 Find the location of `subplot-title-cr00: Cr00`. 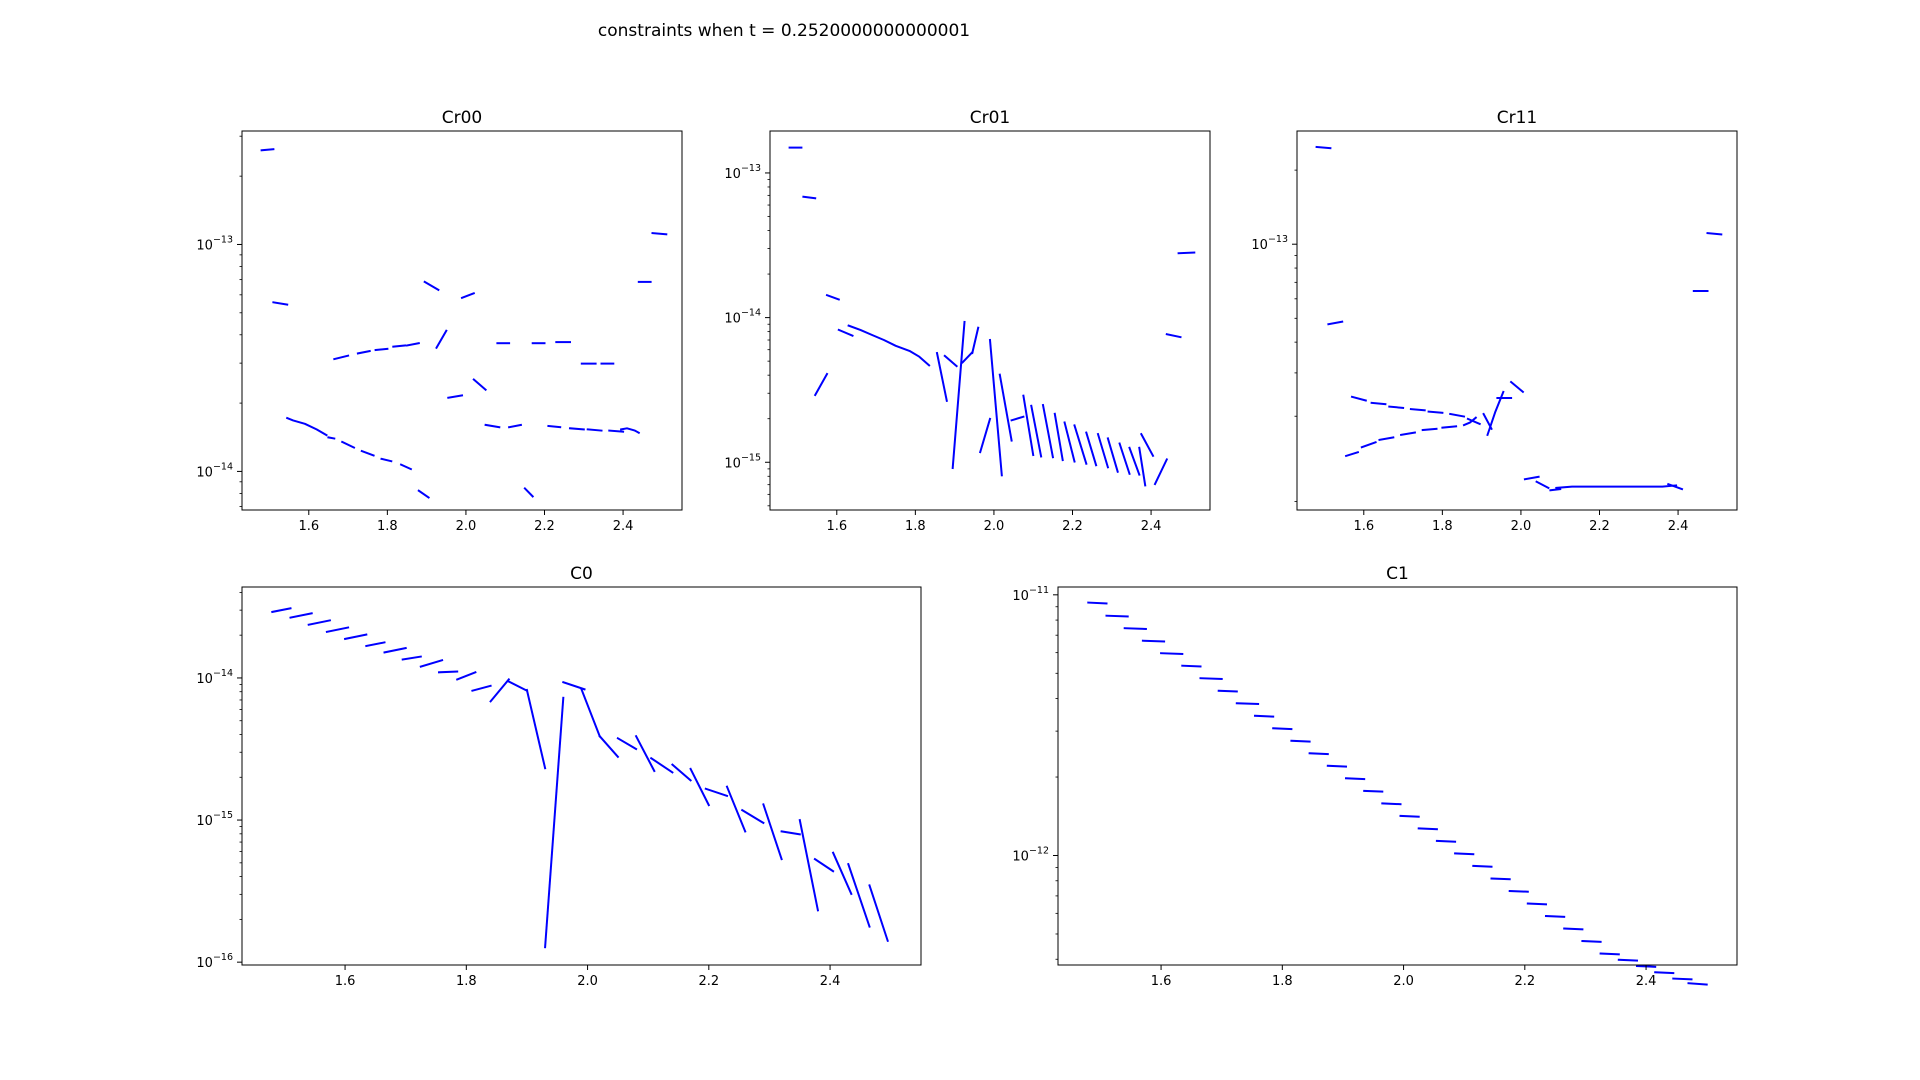

subplot-title-cr00: Cr00 is located at coordinates (462, 118).